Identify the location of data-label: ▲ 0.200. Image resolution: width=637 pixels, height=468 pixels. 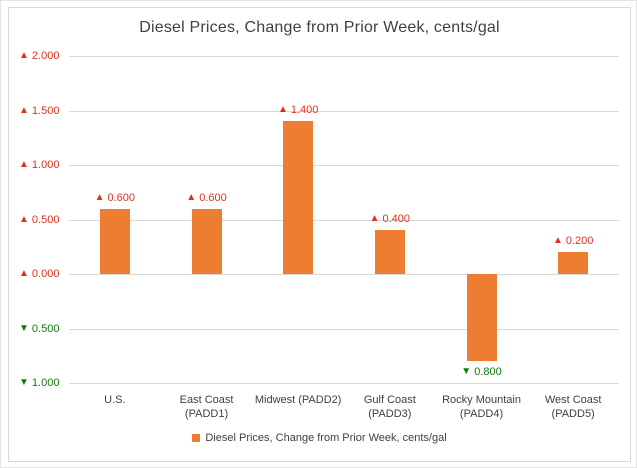
(573, 241).